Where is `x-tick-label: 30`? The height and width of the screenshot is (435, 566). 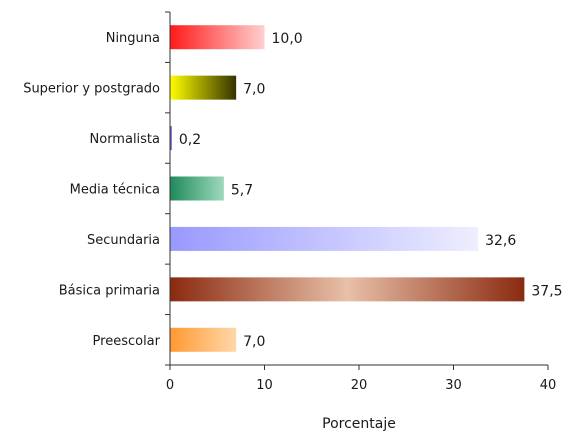
x-tick-label: 30 is located at coordinates (453, 385).